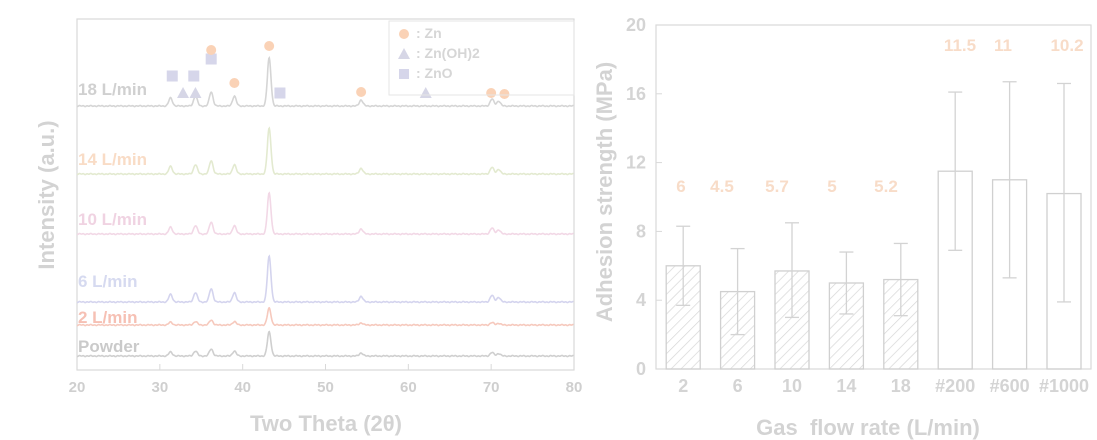 This screenshot has height=440, width=1097. Describe the element at coordinates (112, 89) in the screenshot. I see `xrd-trace-label: 18 L/min` at that location.